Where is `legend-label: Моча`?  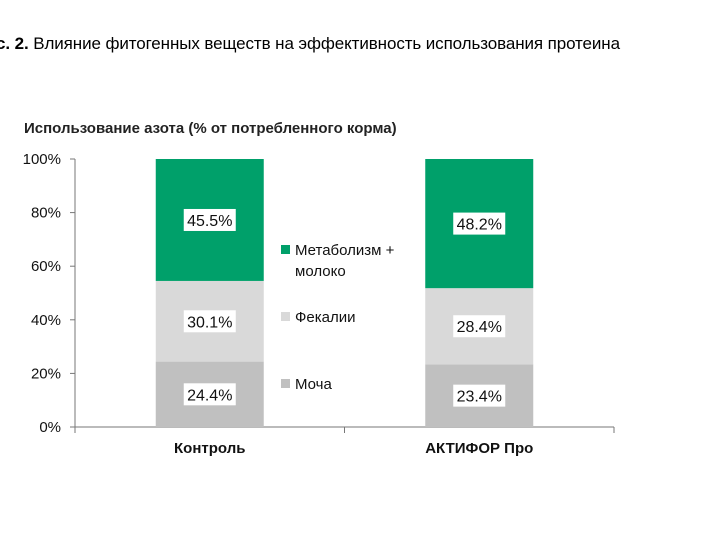 legend-label: Моча is located at coordinates (313, 384).